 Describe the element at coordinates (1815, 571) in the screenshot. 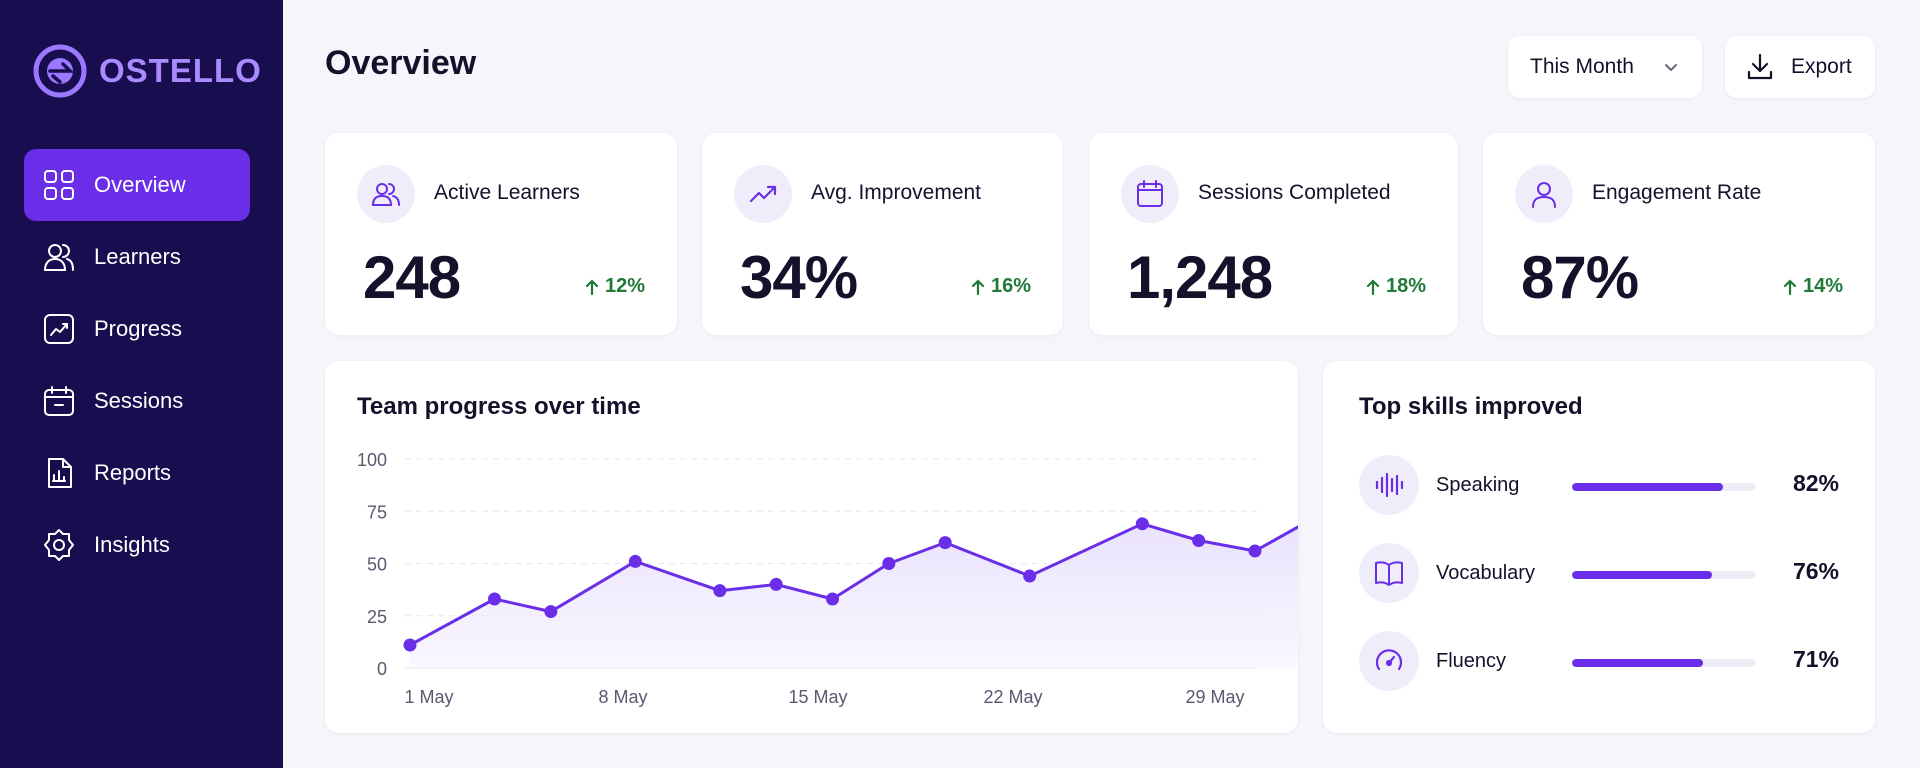

I see `skill-percent: 76%` at that location.